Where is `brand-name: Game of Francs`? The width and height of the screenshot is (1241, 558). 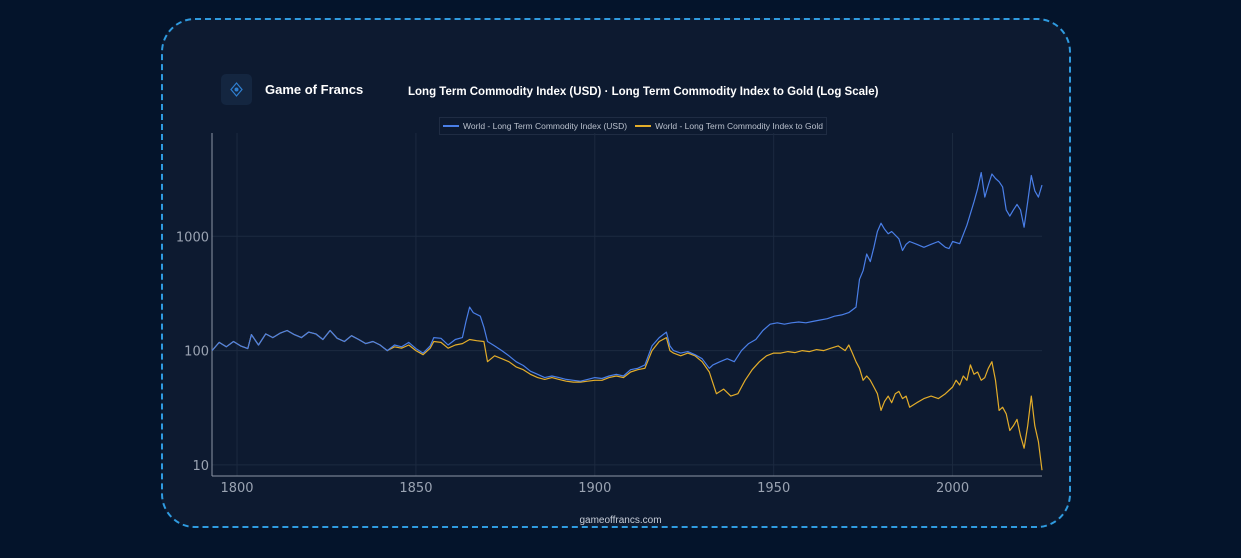 brand-name: Game of Francs is located at coordinates (314, 89).